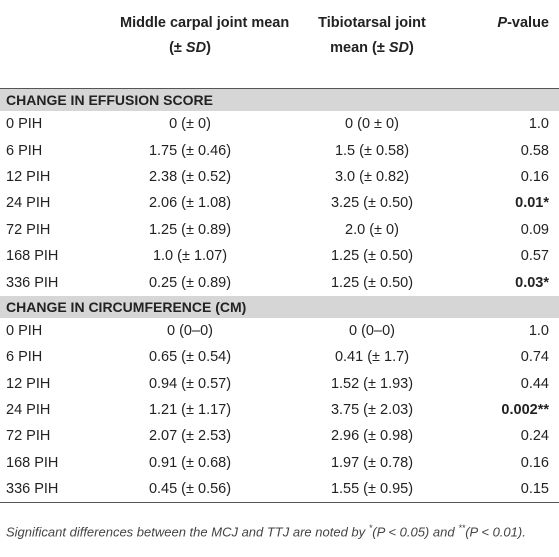  Describe the element at coordinates (190, 150) in the screenshot. I see `table-cell: 1.75 (± 0.46)` at that location.